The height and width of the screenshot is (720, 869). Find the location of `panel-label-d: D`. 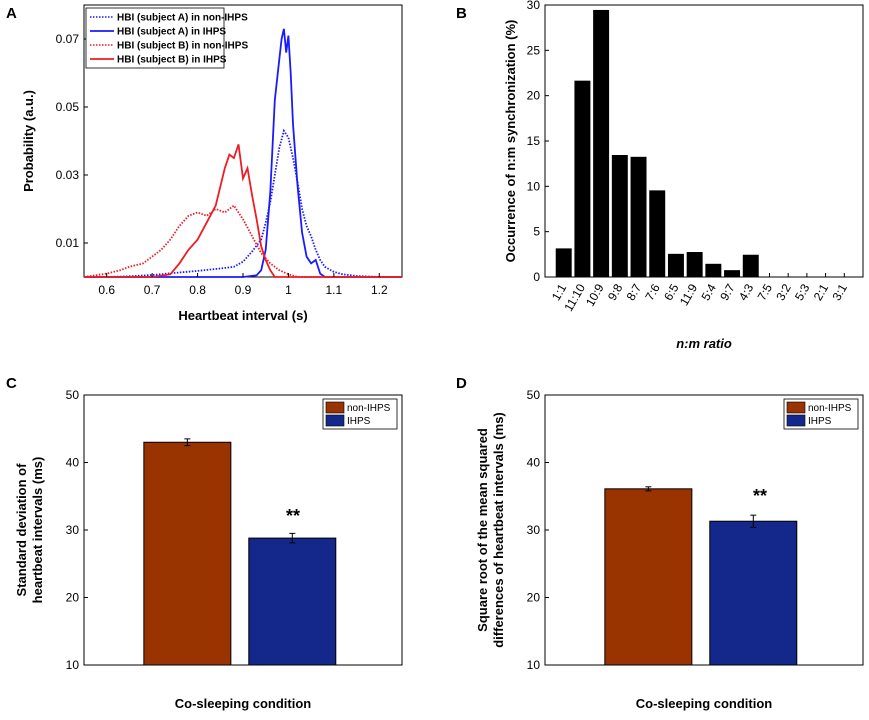

panel-label-d: D is located at coordinates (461, 383).